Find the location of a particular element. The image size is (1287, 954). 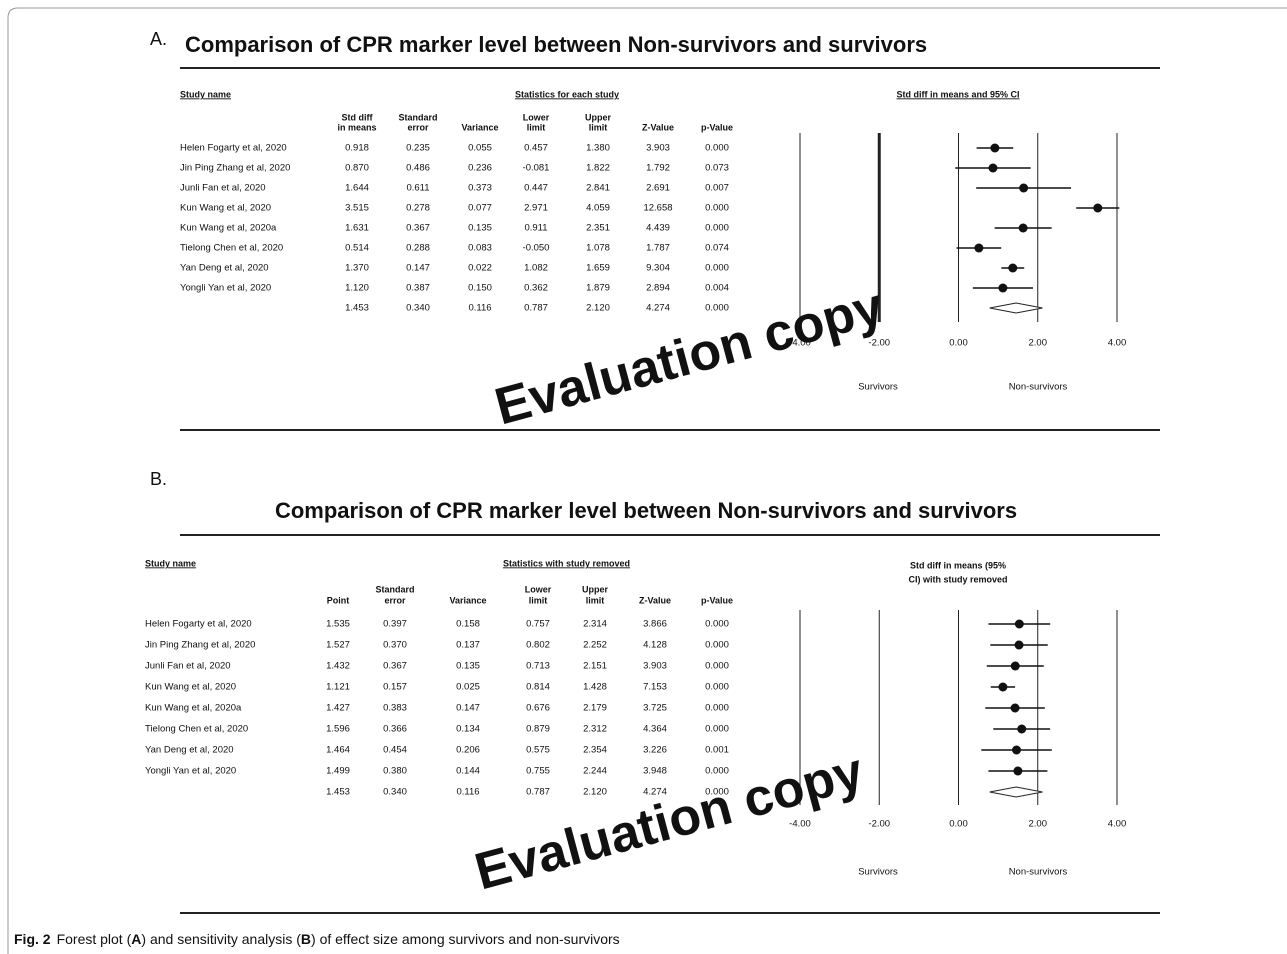

cell: 0.077 is located at coordinates (480, 208).